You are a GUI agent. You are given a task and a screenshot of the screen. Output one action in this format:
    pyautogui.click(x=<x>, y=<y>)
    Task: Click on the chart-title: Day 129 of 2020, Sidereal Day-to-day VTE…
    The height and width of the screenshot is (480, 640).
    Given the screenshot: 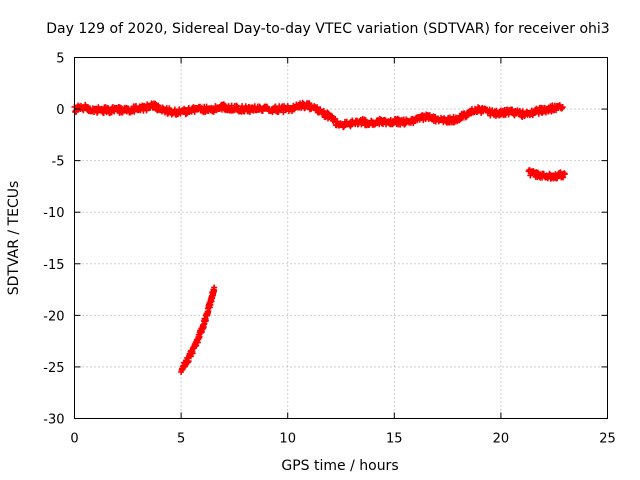 What is the action you would take?
    pyautogui.click(x=327, y=29)
    